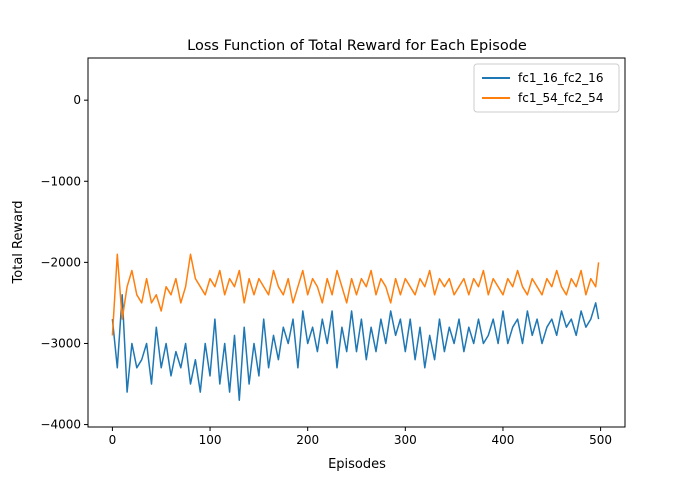 Image resolution: width=698 pixels, height=480 pixels. What do you see at coordinates (560, 98) in the screenshot?
I see `legend-label: fc1_54_fc2_54` at bounding box center [560, 98].